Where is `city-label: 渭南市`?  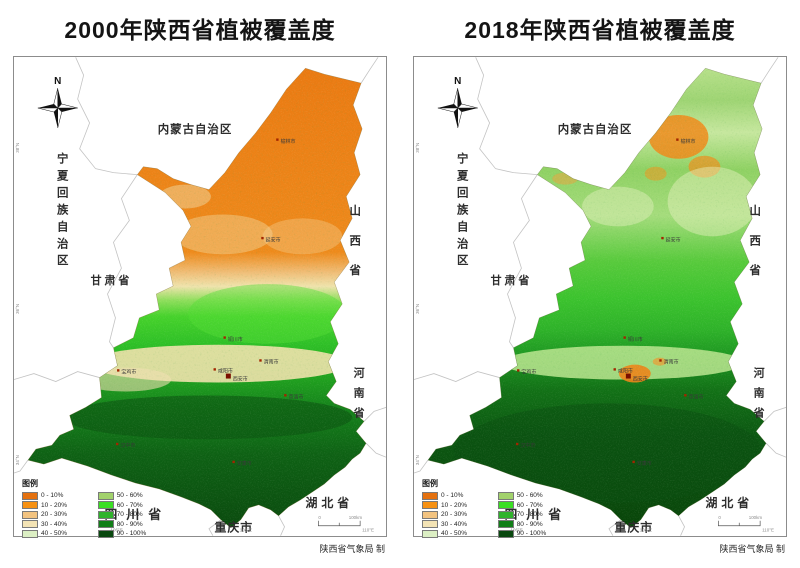 city-label: 渭南市 is located at coordinates (271, 362).